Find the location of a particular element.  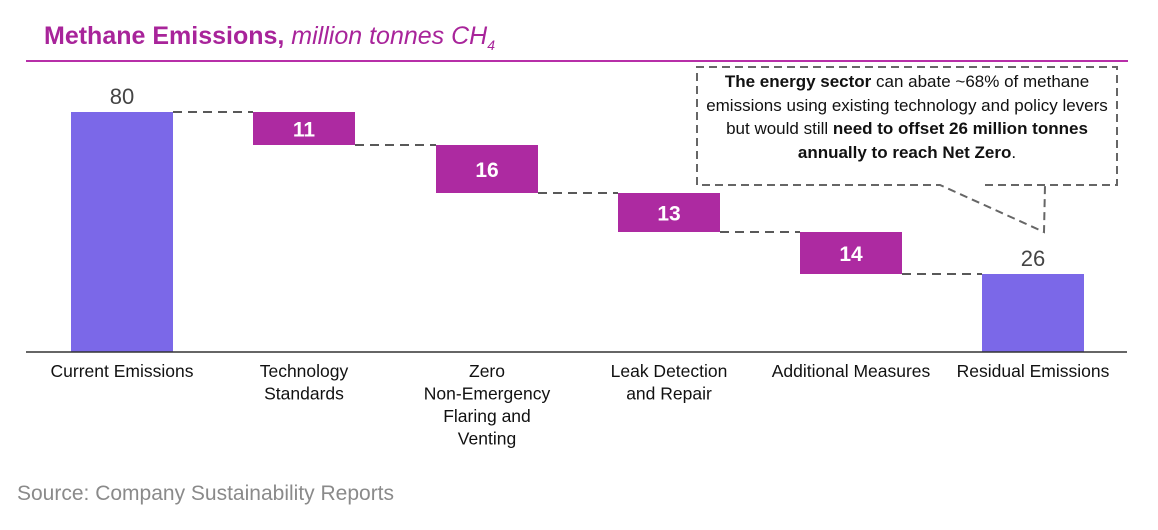

title-divider is located at coordinates (577, 61).